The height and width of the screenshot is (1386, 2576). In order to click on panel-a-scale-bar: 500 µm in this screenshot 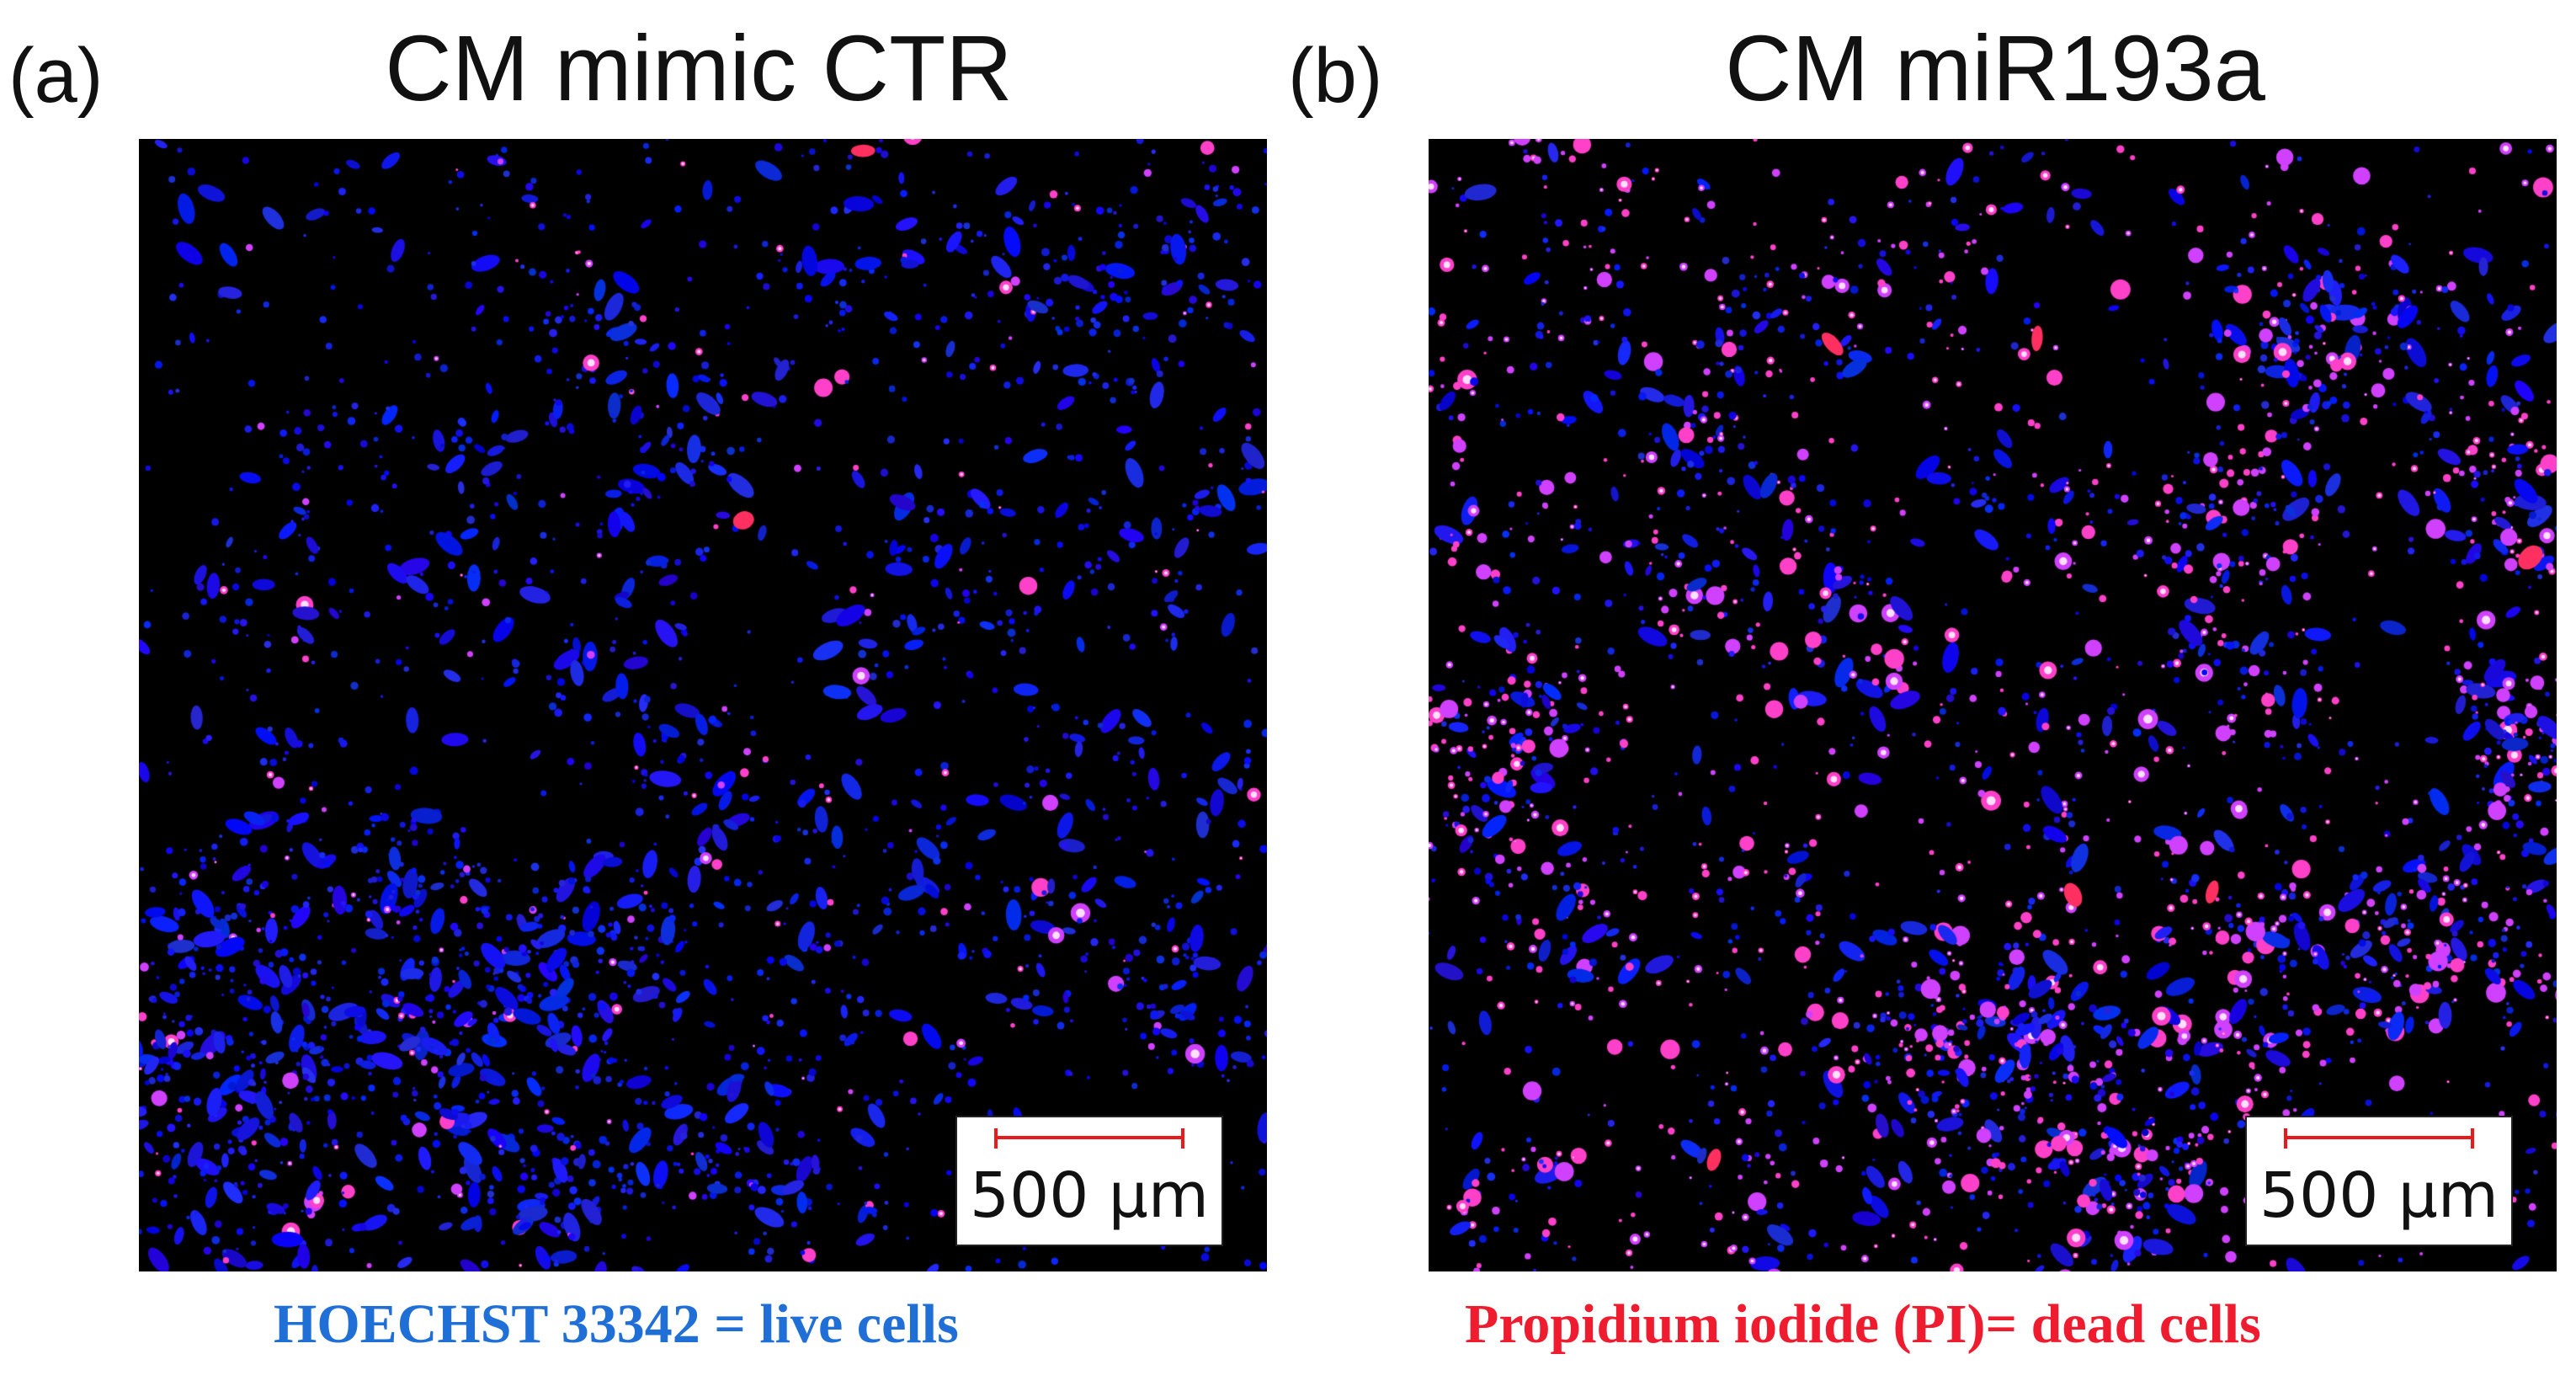, I will do `click(1089, 1181)`.